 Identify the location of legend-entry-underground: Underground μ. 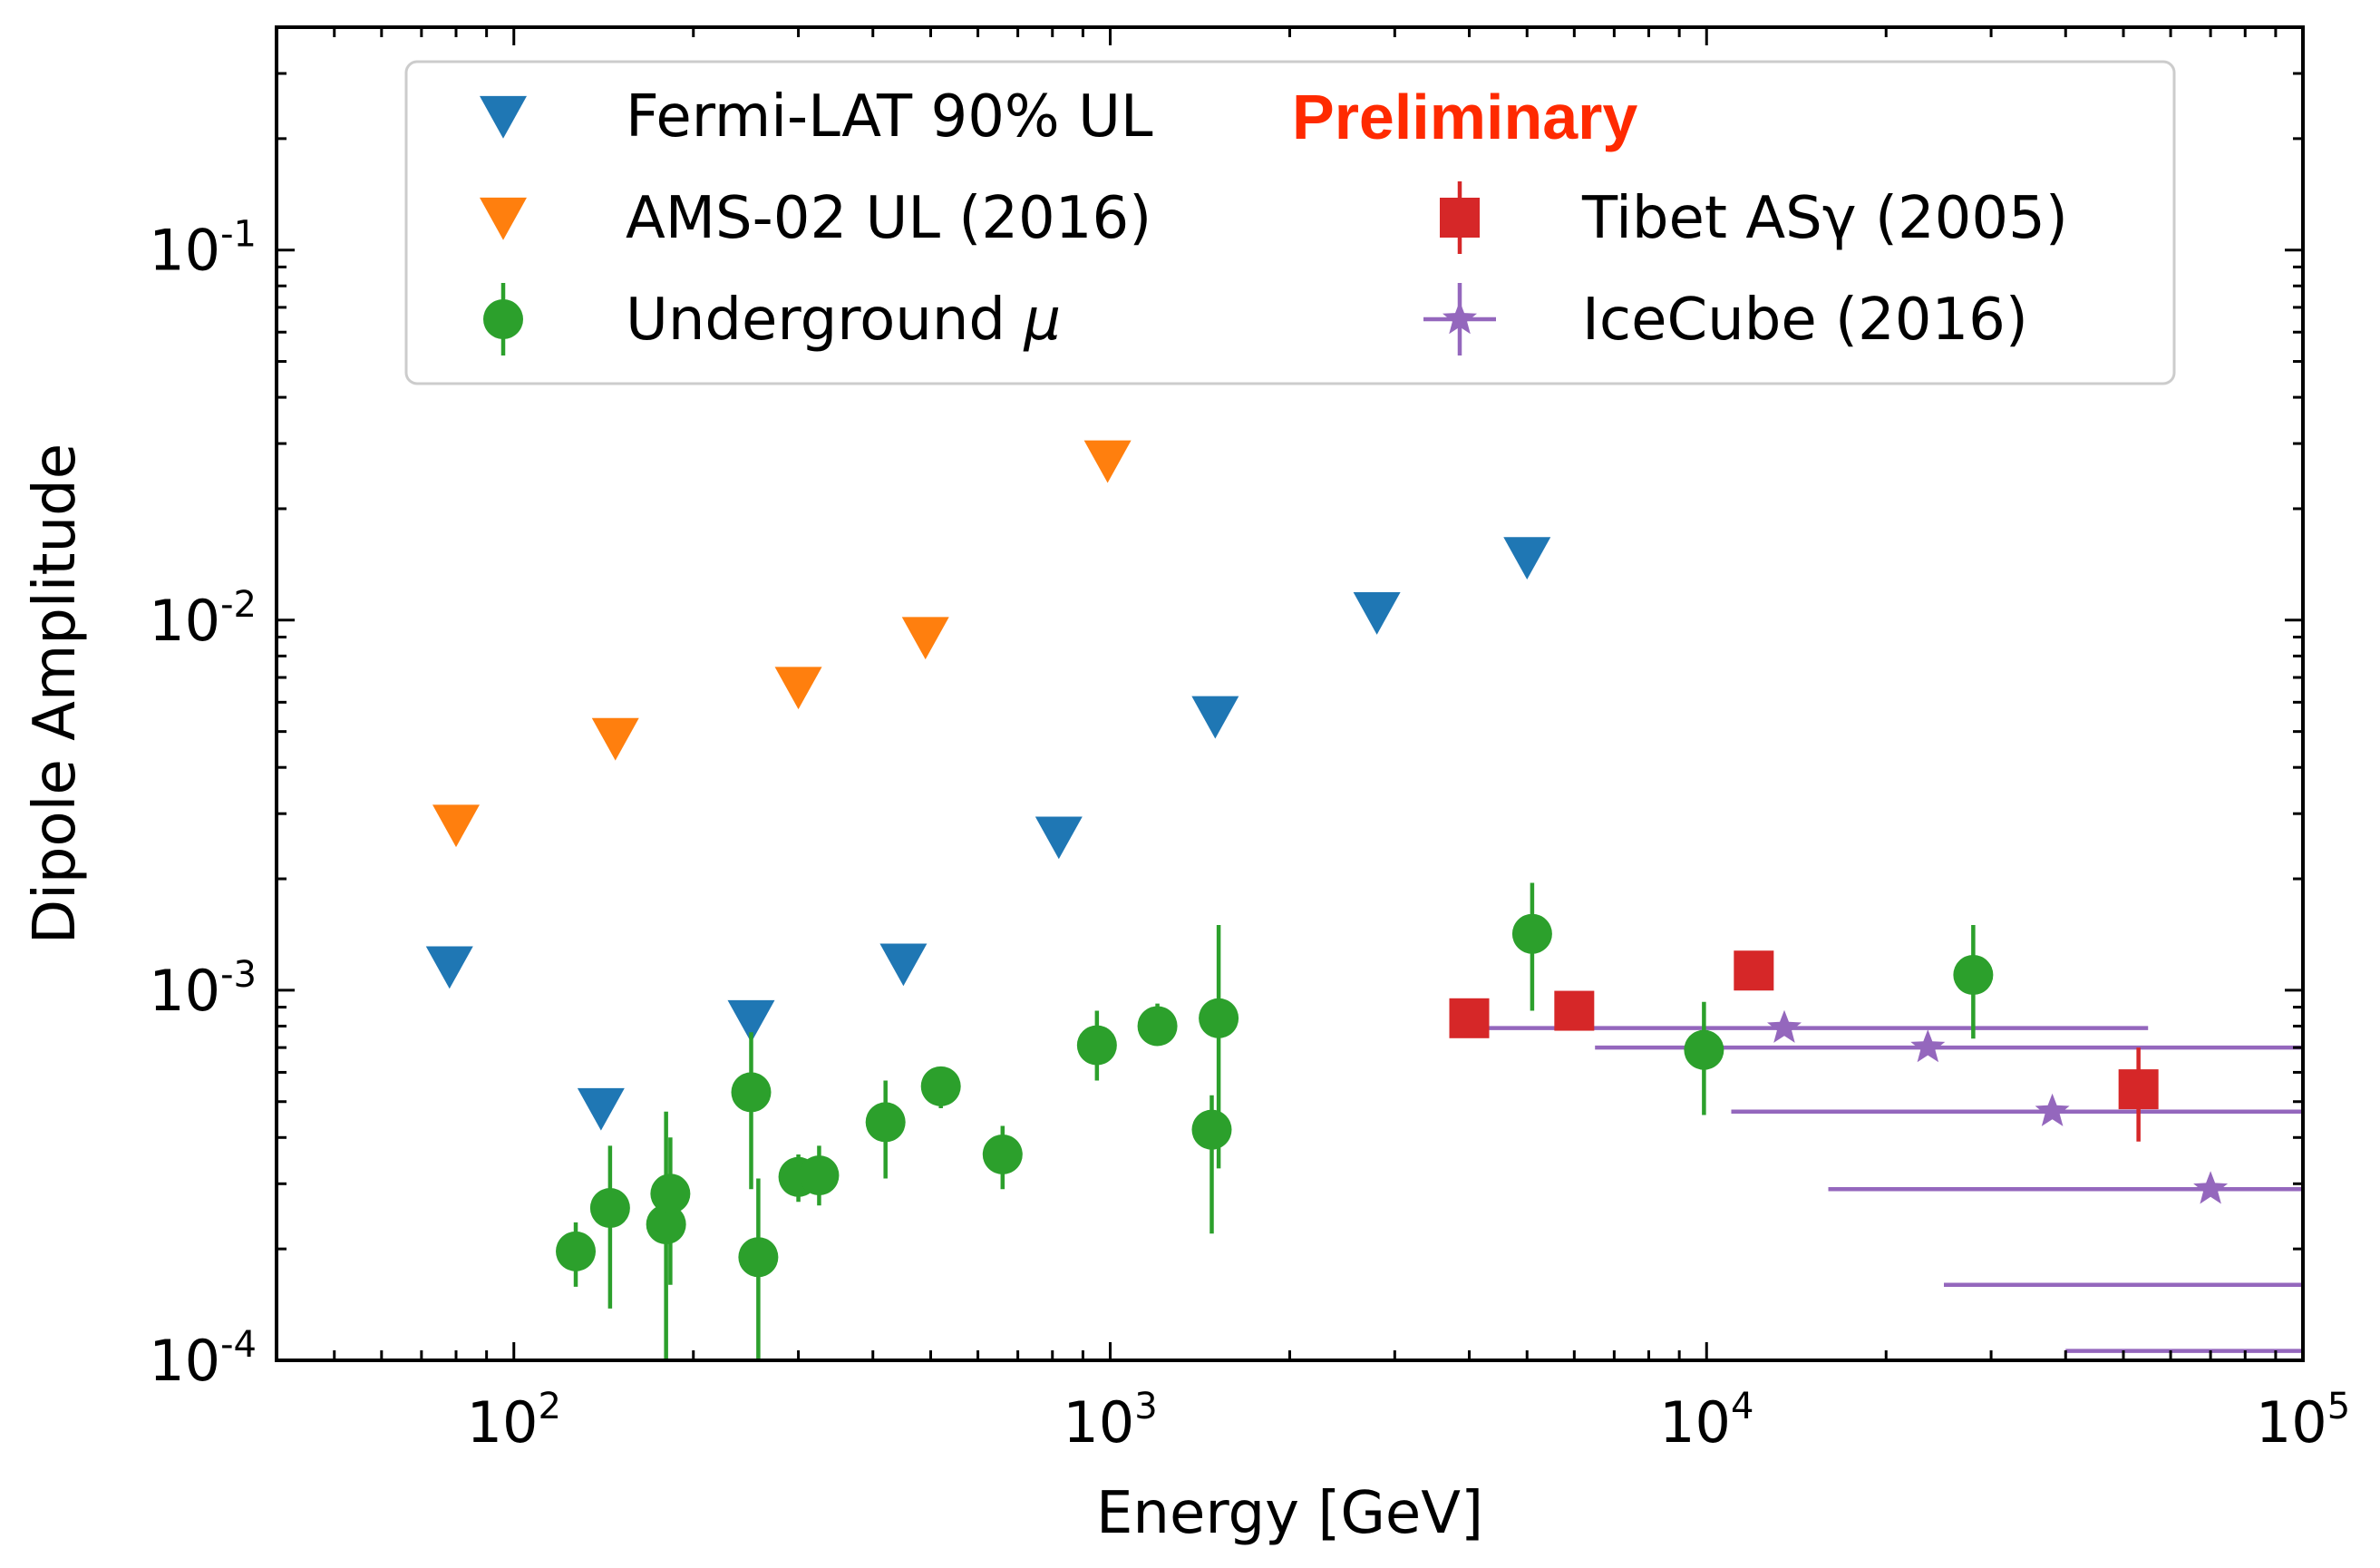
(772, 319).